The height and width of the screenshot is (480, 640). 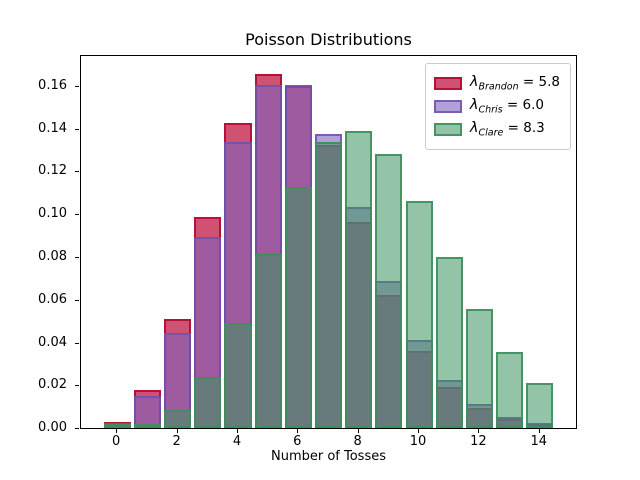 I want to click on y-tick-label: 0.14, so click(x=52, y=128).